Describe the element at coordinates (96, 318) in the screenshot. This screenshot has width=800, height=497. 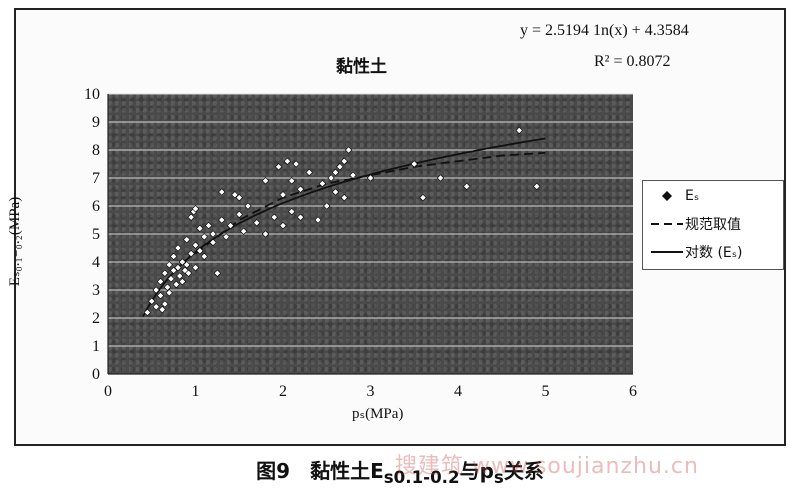
I see `y-tick-label: 2` at that location.